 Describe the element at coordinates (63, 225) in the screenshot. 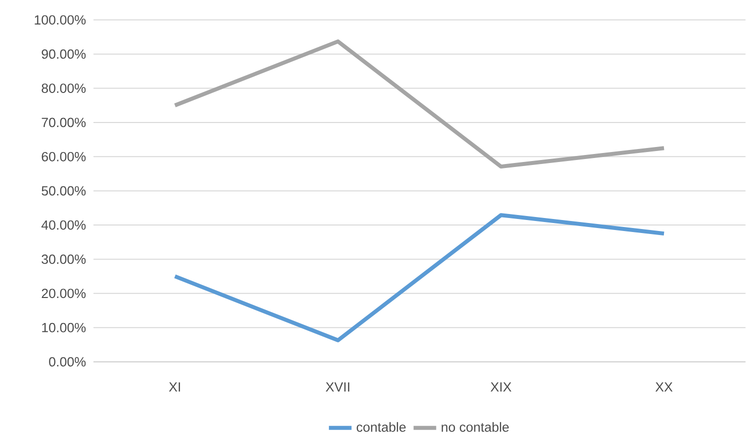

I see `y-tick-label: 40.00%` at that location.